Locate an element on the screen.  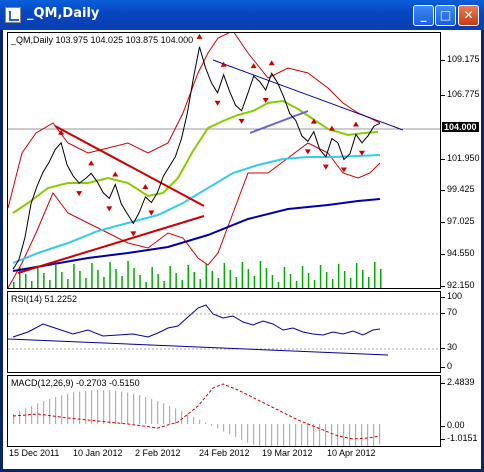
window-title: _QM,Daily is located at coordinates (63, 13).